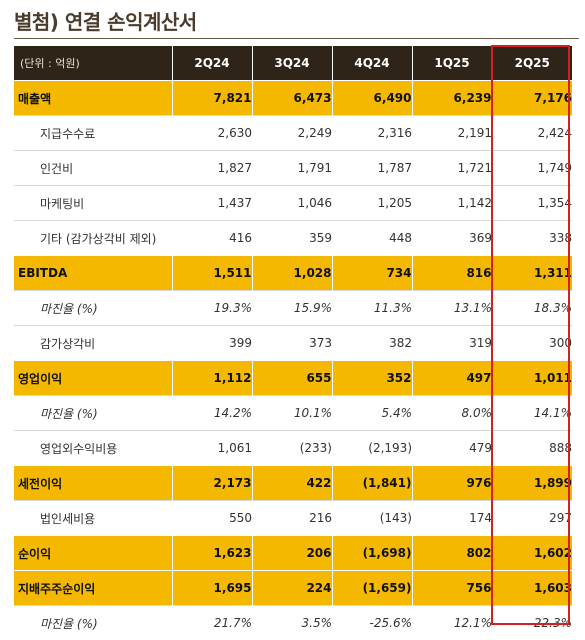 This screenshot has width=585, height=640. Describe the element at coordinates (93, 518) in the screenshot. I see `row-label: 법인세비용` at that location.